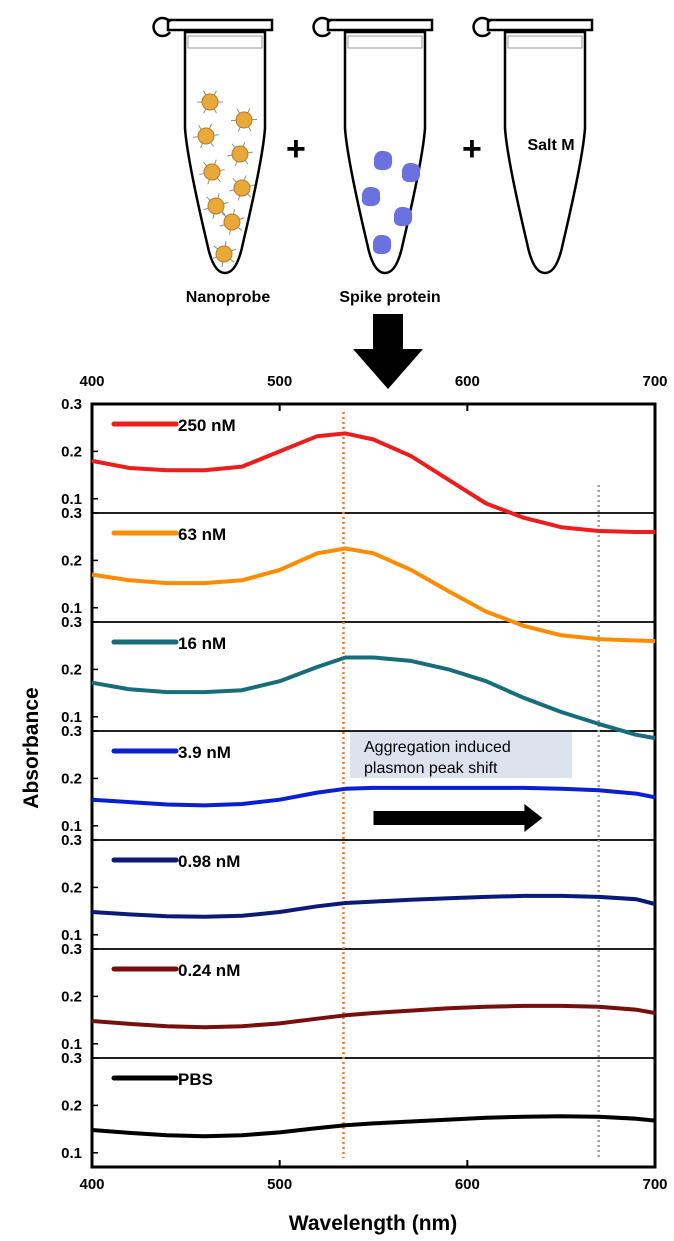  Describe the element at coordinates (279, 381) in the screenshot. I see `x-tick-label-top: 500` at that location.